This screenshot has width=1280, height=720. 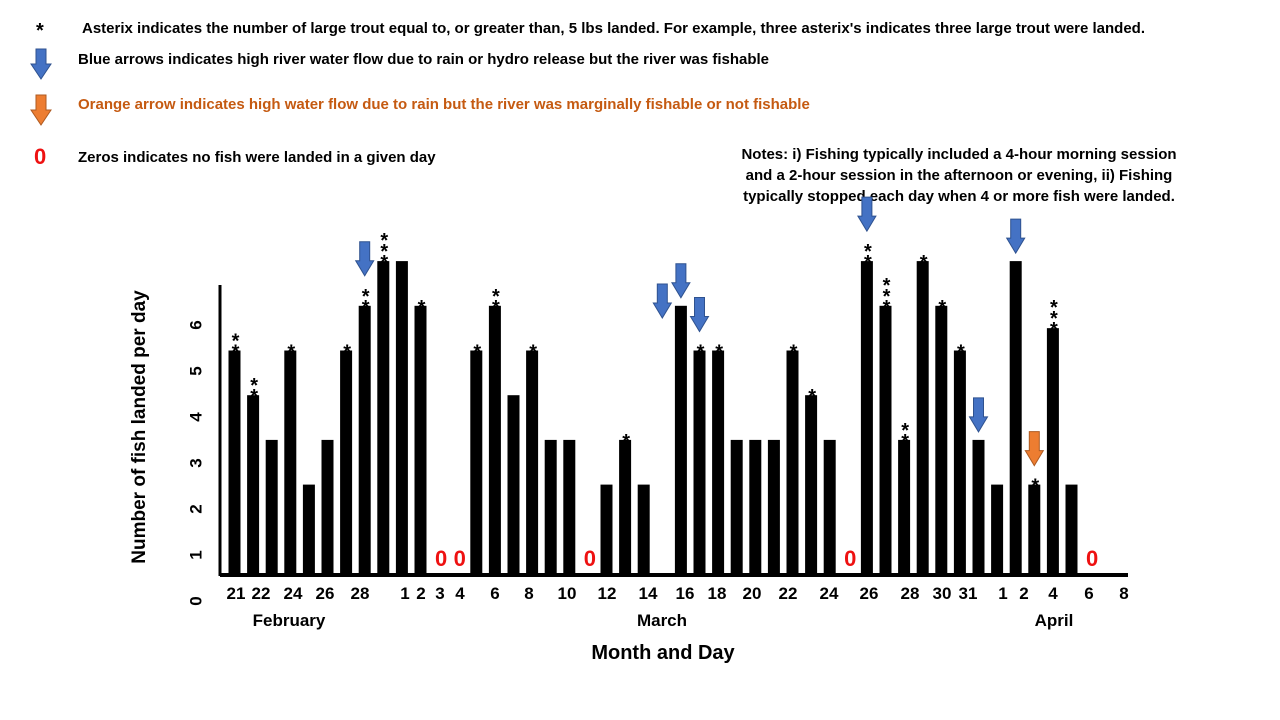 I want to click on x-axis-label: Month and Day, so click(x=663, y=653).